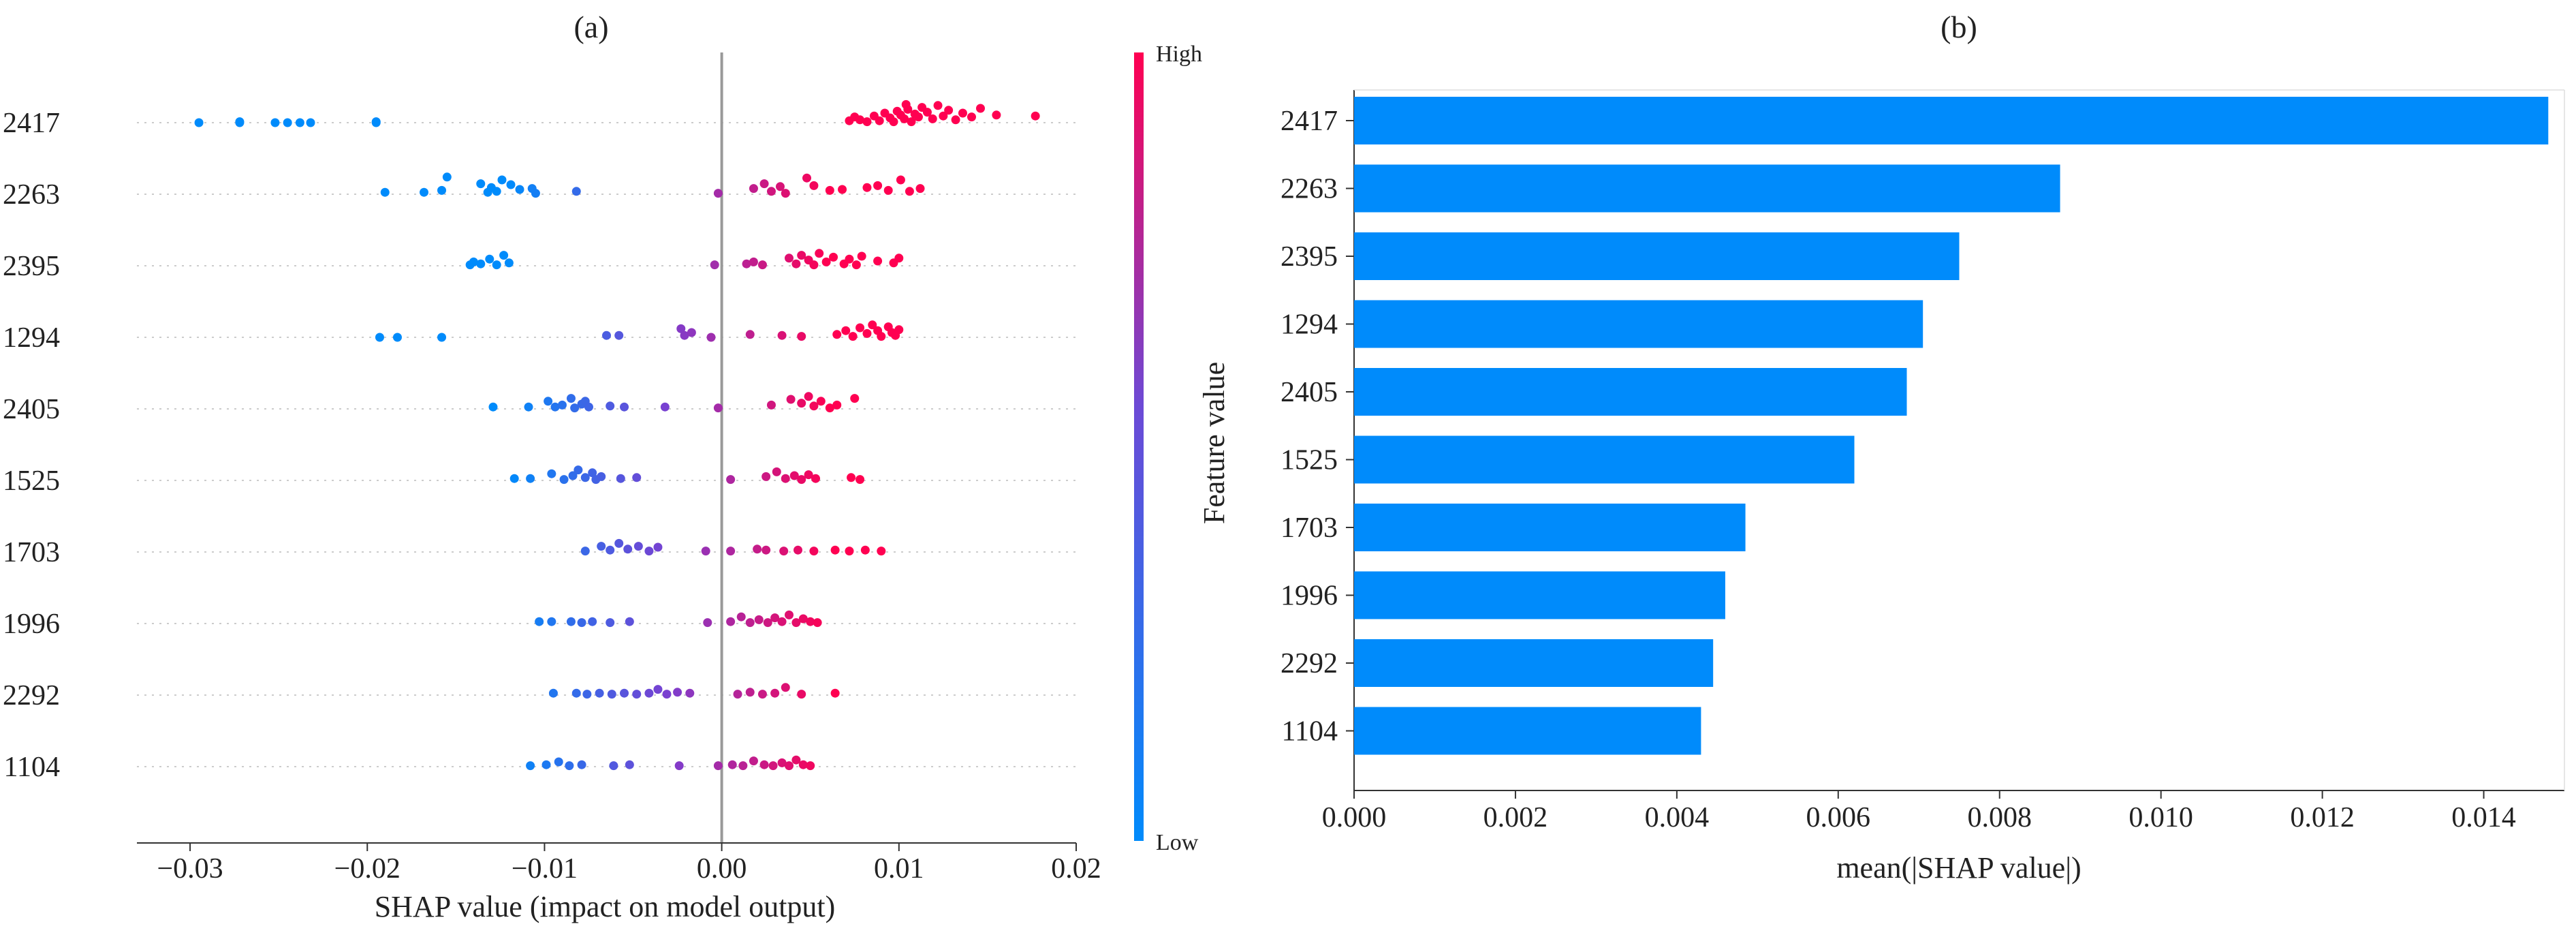 Image resolution: width=2576 pixels, height=937 pixels. What do you see at coordinates (1309, 325) in the screenshot?
I see `bar-category-label: 1294` at bounding box center [1309, 325].